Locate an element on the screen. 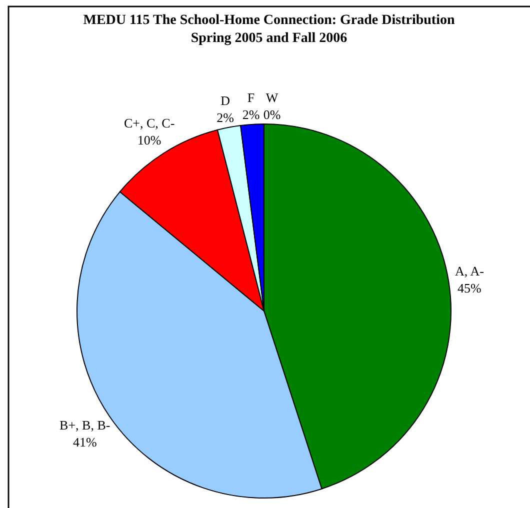  slice-label: A, A- is located at coordinates (469, 270).